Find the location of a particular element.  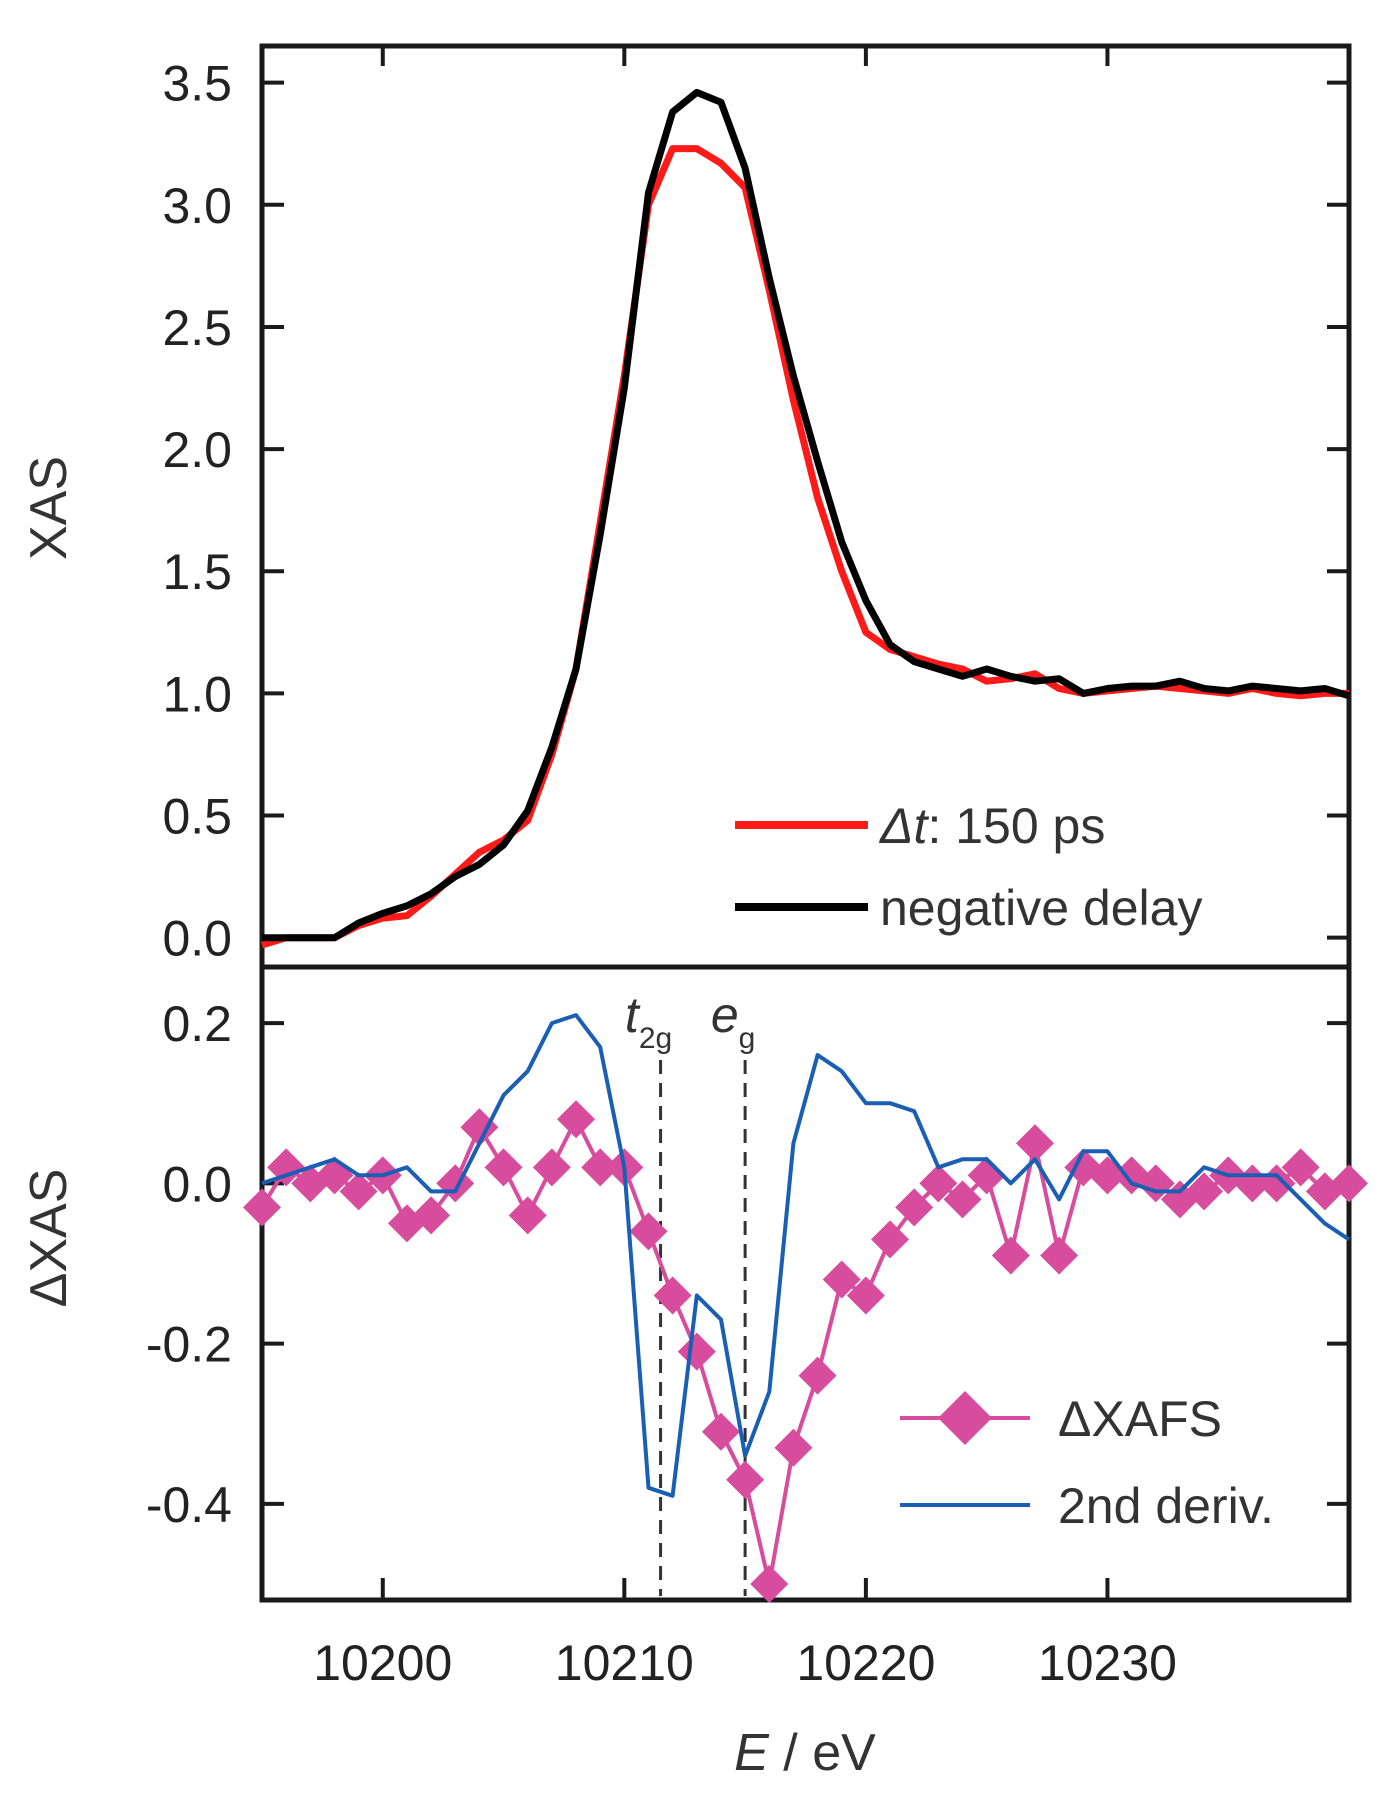

orbital-annotations: t2g eg is located at coordinates (690, 1291).